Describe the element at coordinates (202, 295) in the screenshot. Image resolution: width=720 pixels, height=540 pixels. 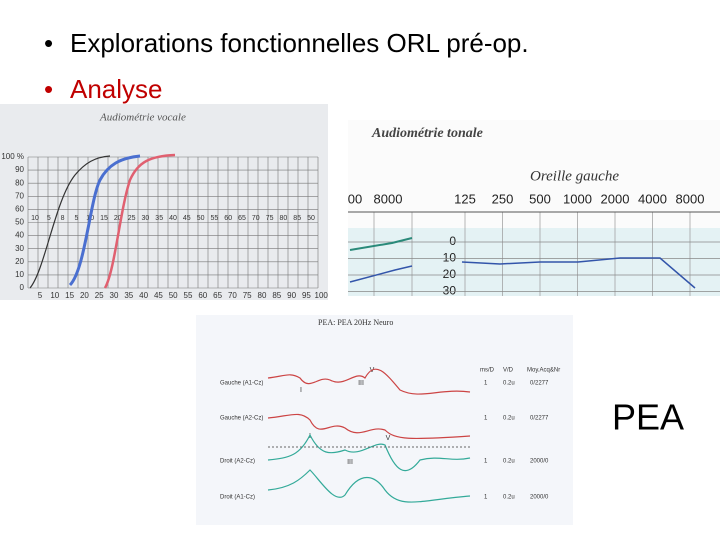
I see `x-label: 60` at that location.